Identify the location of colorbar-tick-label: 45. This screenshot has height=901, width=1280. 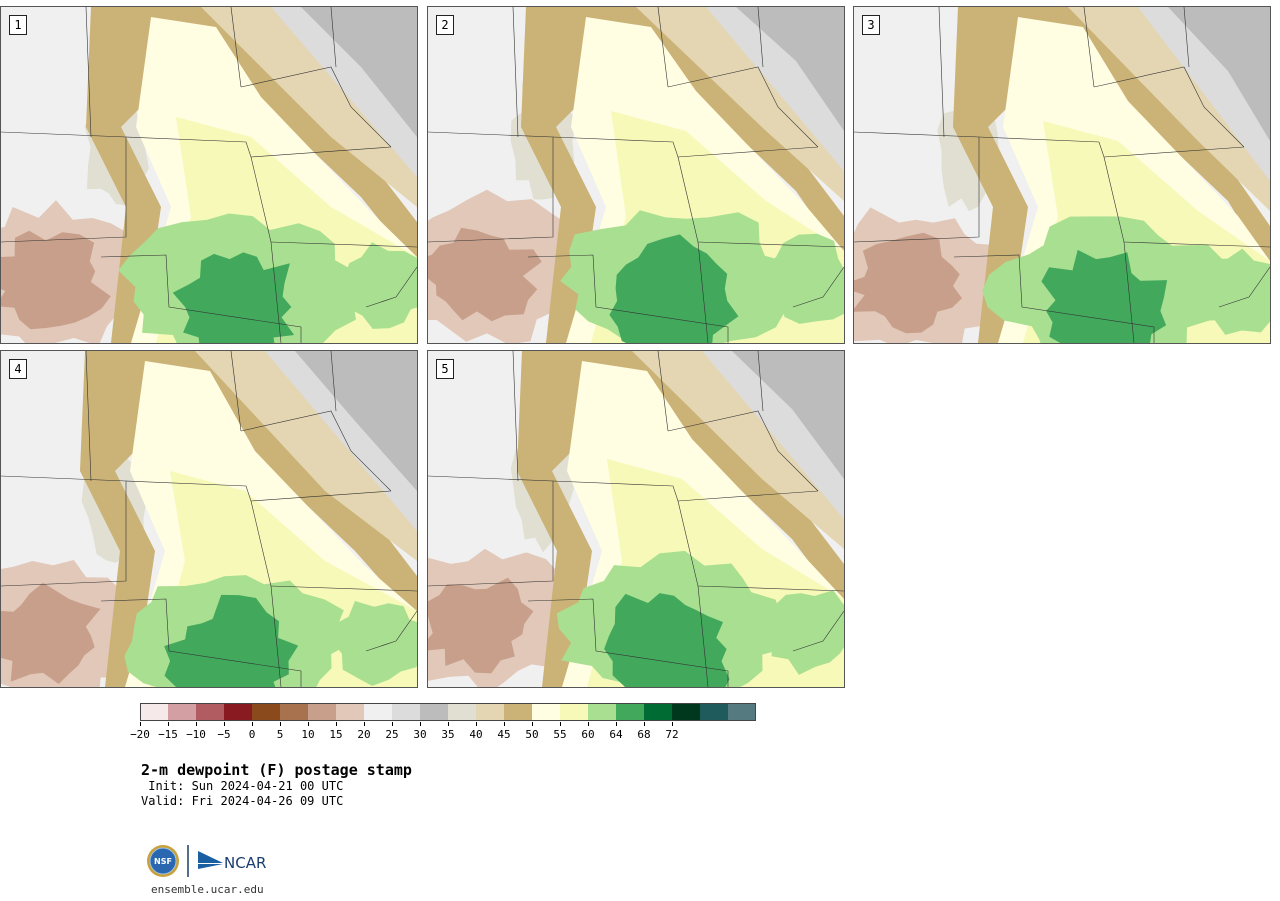
(504, 734).